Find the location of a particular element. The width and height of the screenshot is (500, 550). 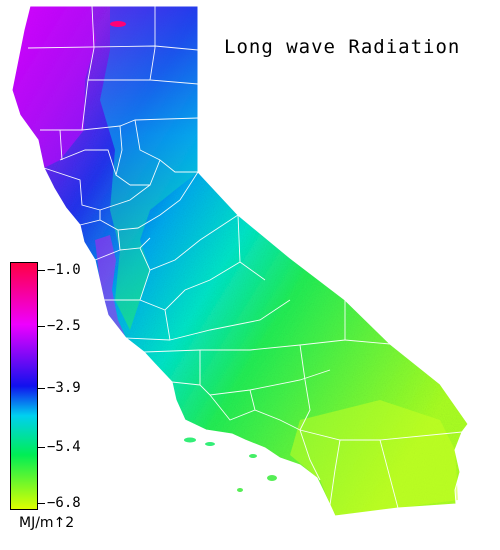

color-scale-bar is located at coordinates (24, 386).